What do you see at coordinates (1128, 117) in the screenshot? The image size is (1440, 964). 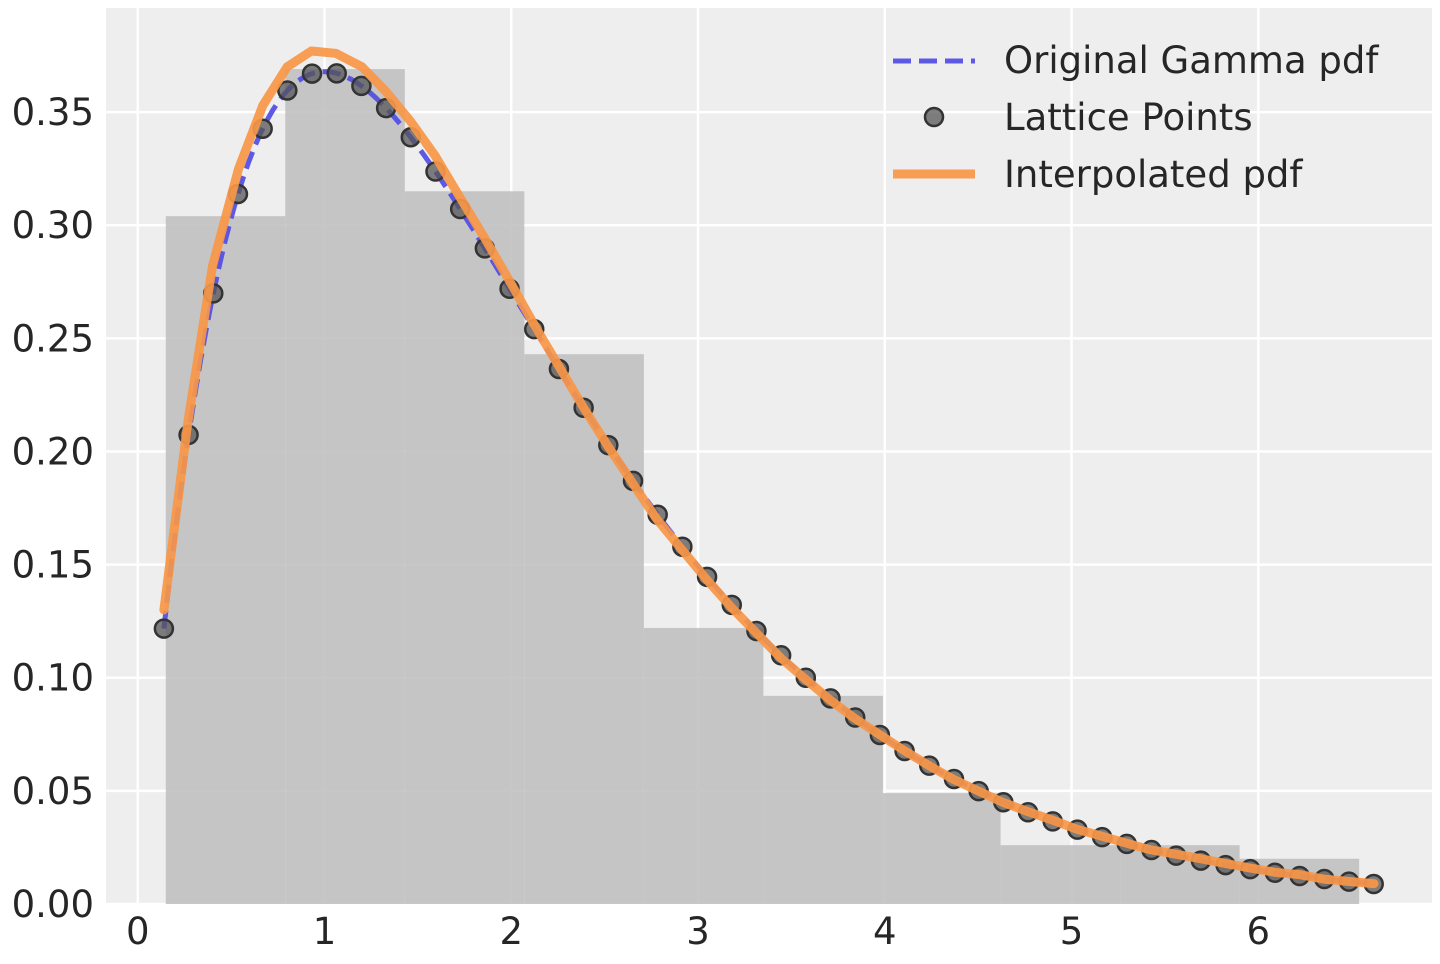 I see `legend-label-lattice-points: Lattice Points` at bounding box center [1128, 117].